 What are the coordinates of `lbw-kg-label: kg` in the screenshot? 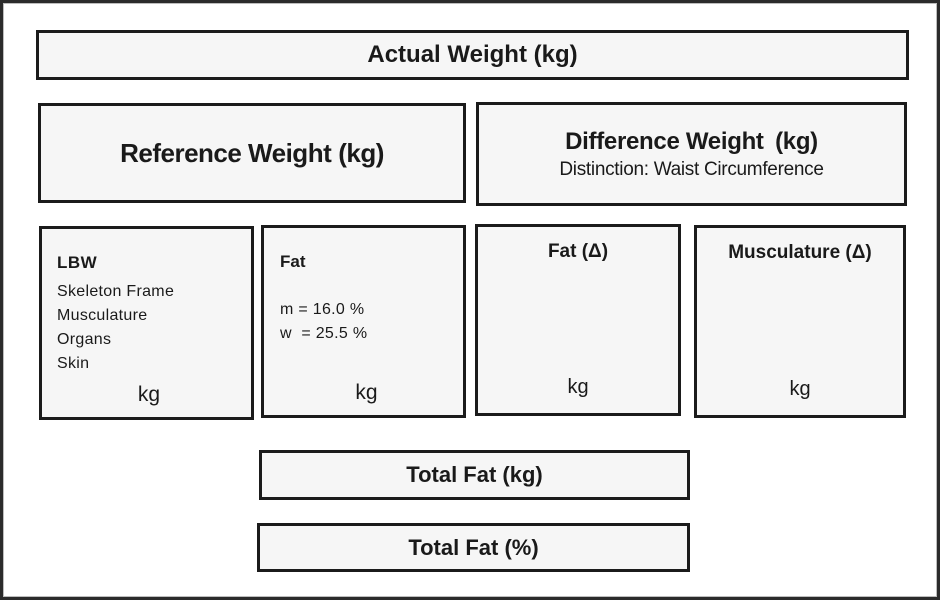 It's located at (149, 394).